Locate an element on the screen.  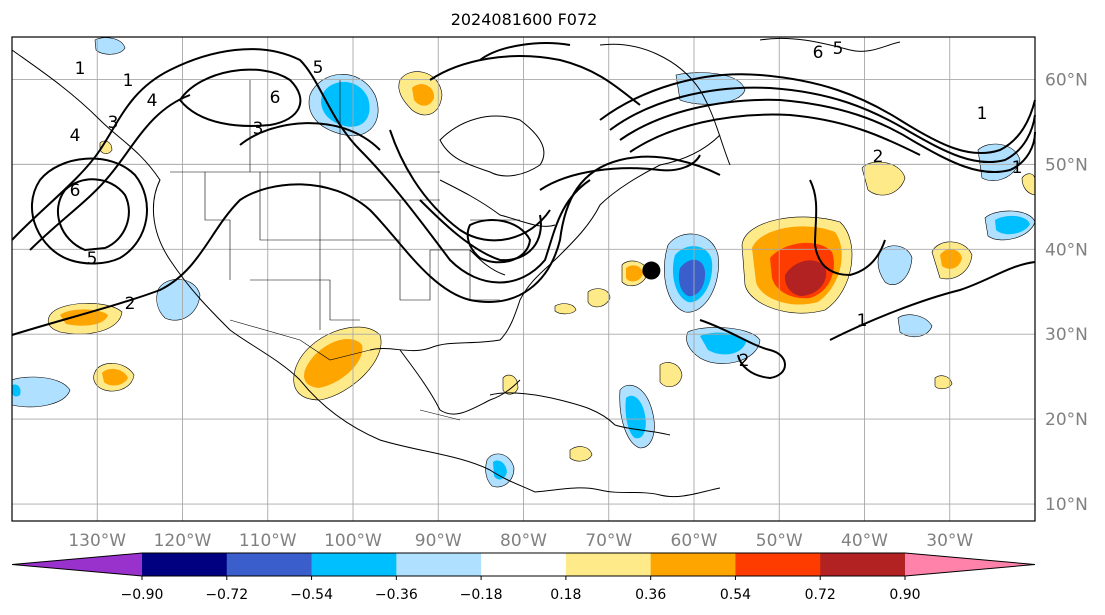
colorbar-tick-label: 0.90 is located at coordinates (904, 595).